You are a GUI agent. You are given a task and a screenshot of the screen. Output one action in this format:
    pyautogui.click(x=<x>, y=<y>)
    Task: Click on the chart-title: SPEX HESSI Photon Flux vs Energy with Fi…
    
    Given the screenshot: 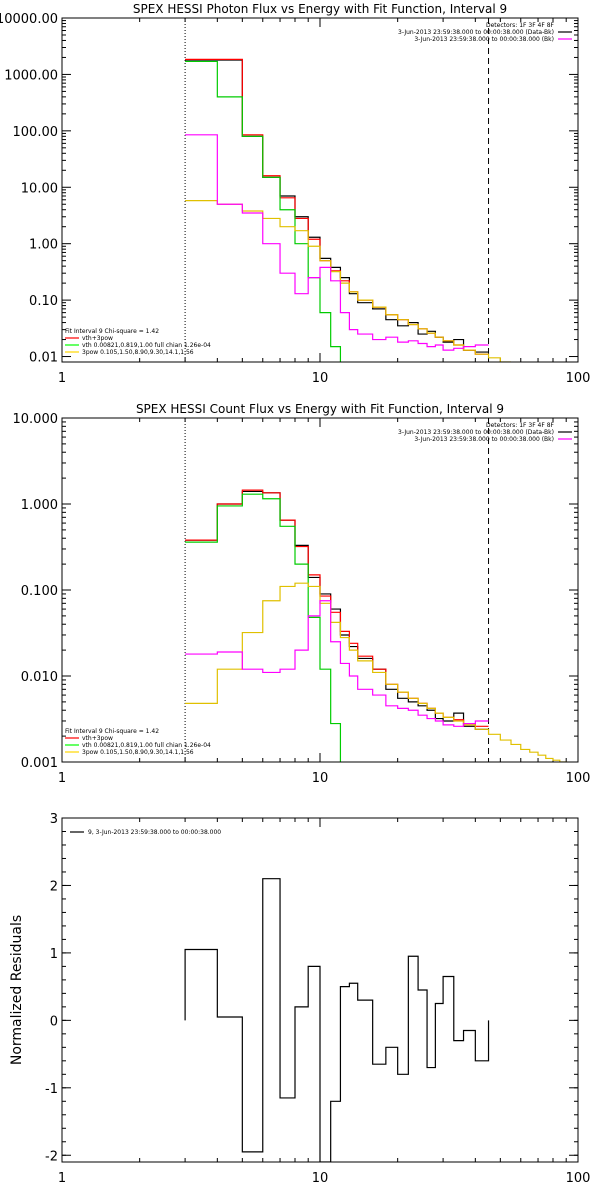 What is the action you would take?
    pyautogui.click(x=320, y=9)
    